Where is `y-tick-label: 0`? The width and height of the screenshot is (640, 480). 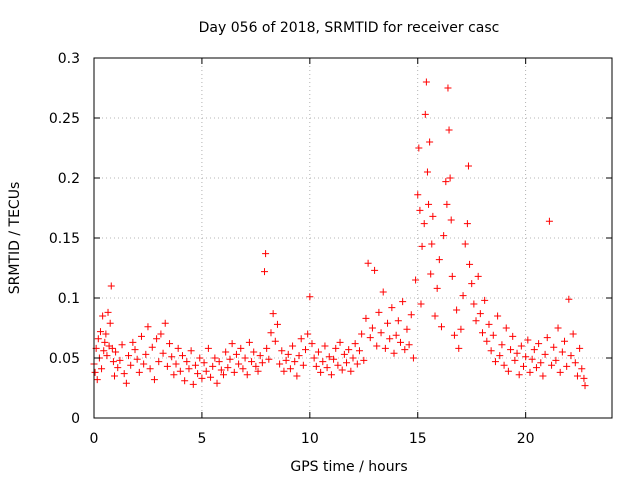 y-tick-label: 0 is located at coordinates (75, 419).